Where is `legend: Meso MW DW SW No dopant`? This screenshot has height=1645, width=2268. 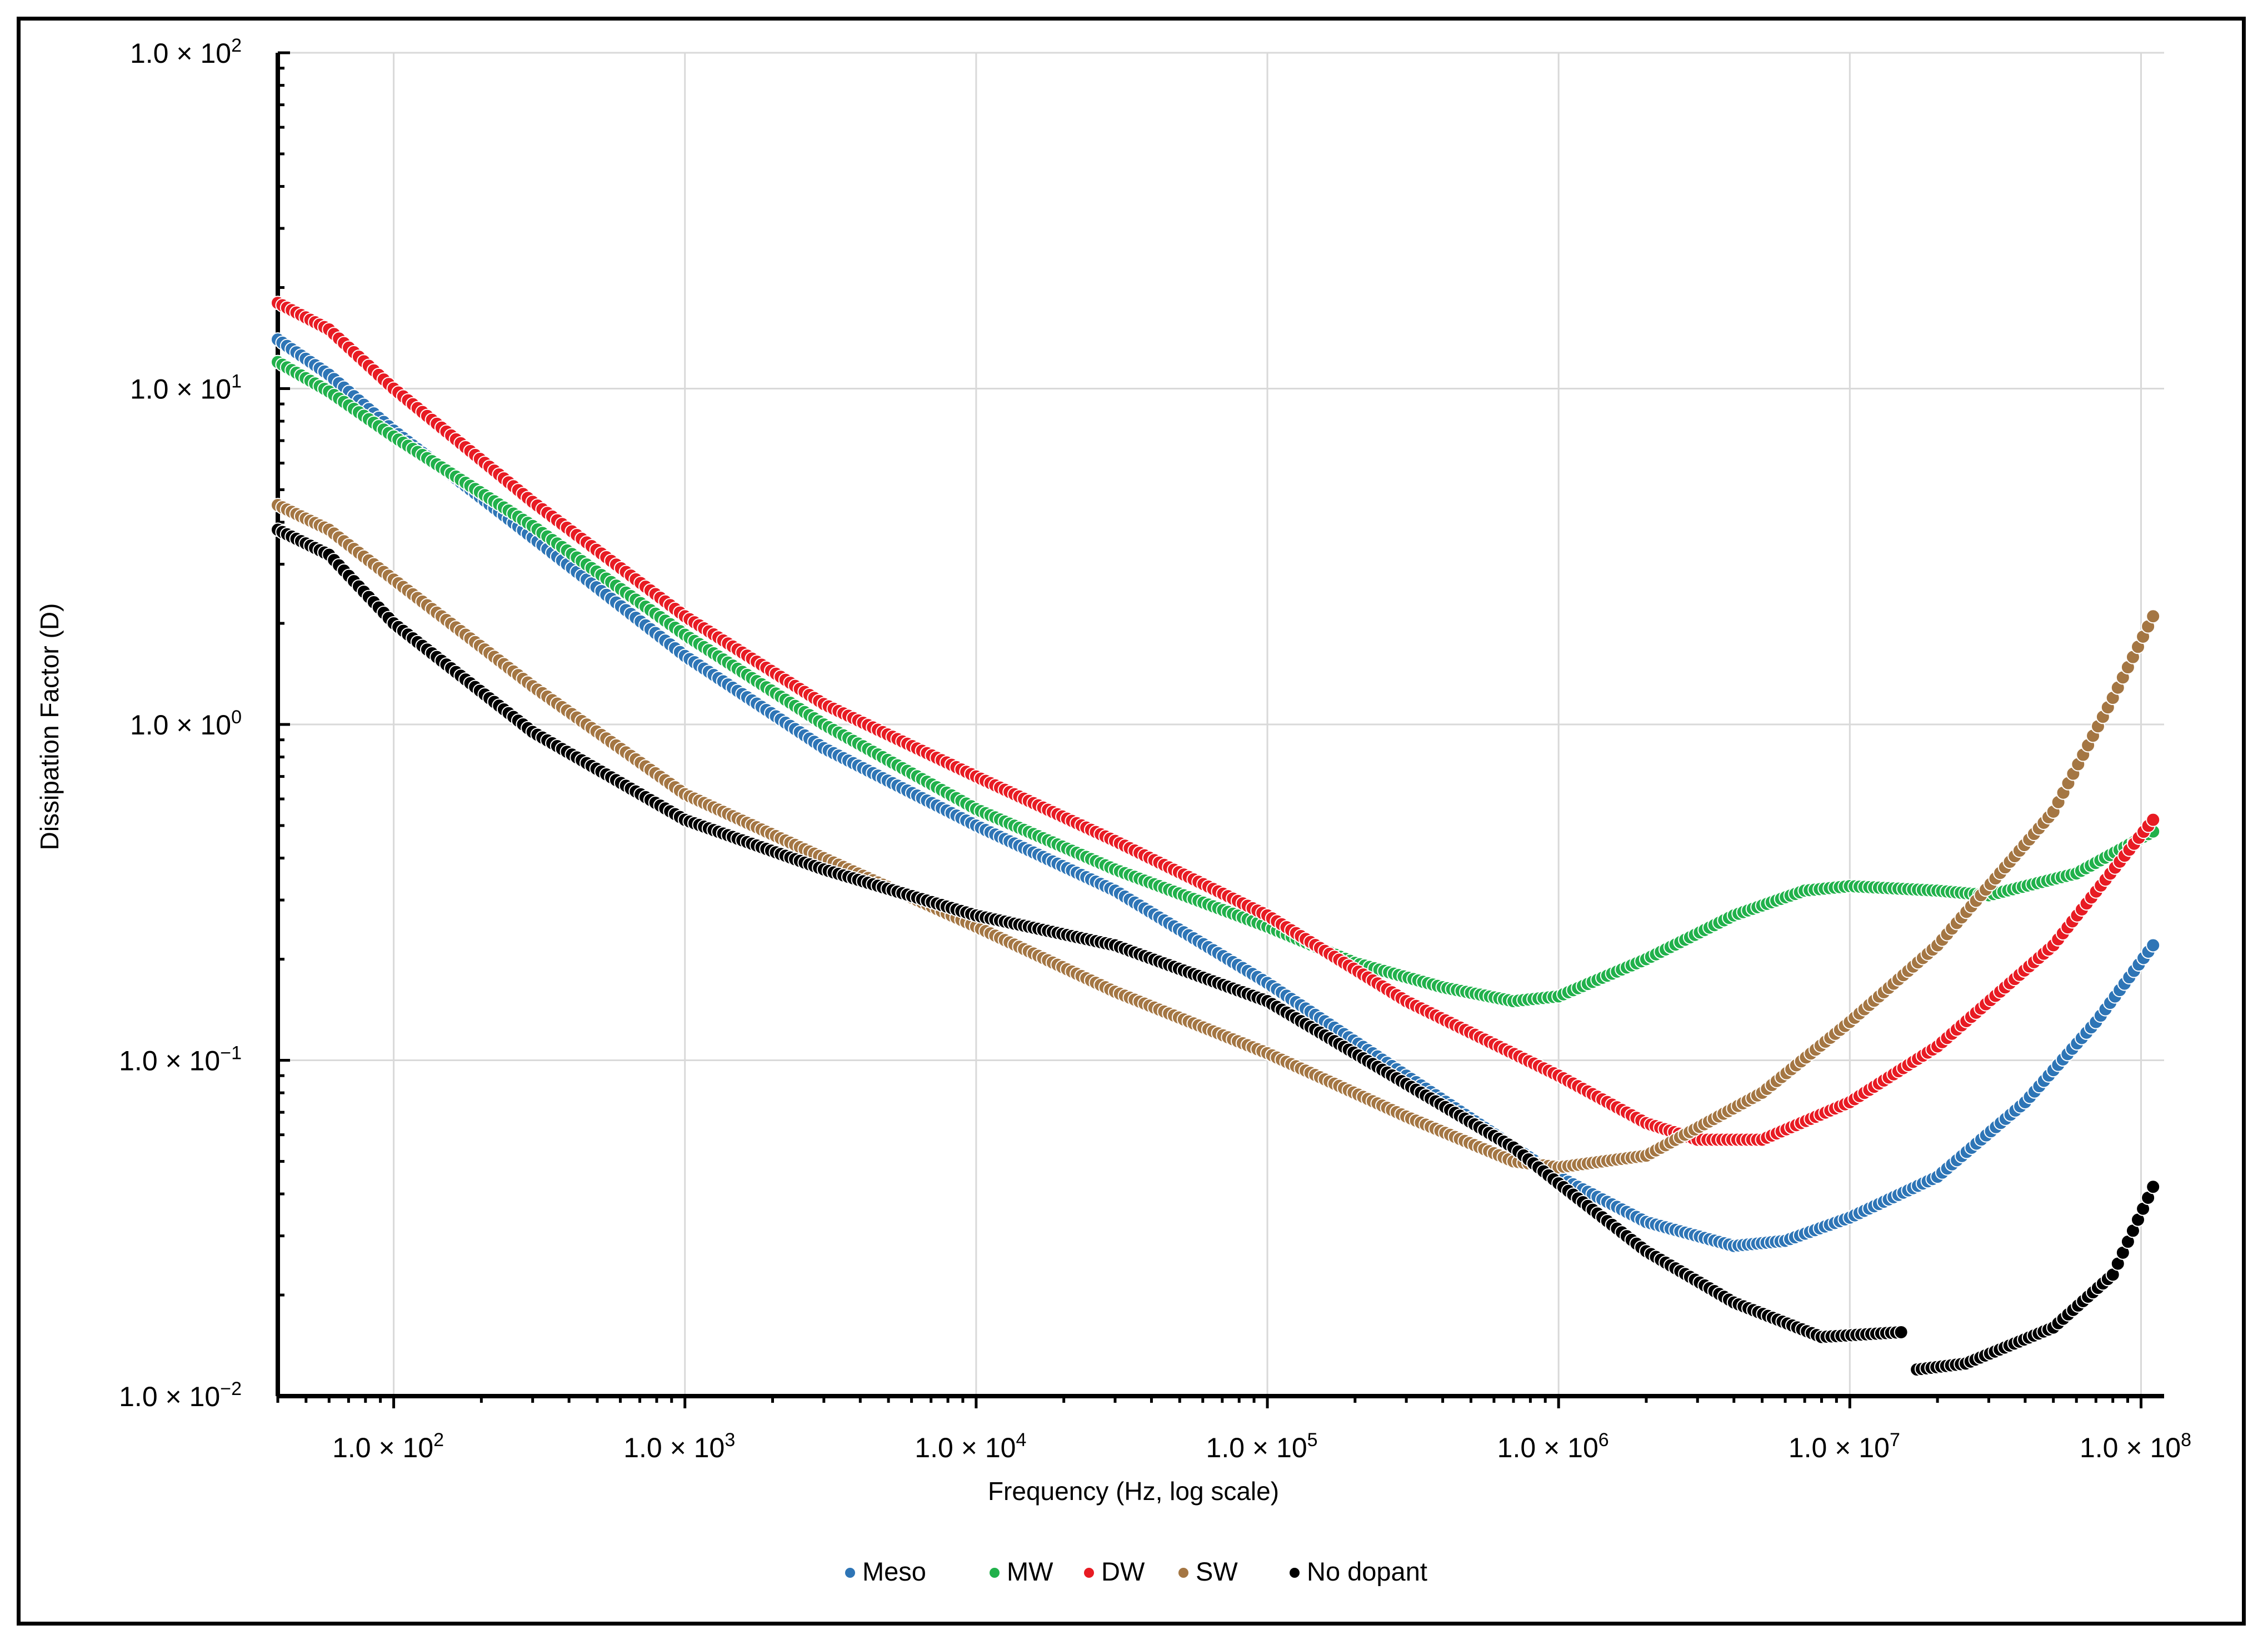 legend: Meso MW DW SW No dopant is located at coordinates (1136, 1572).